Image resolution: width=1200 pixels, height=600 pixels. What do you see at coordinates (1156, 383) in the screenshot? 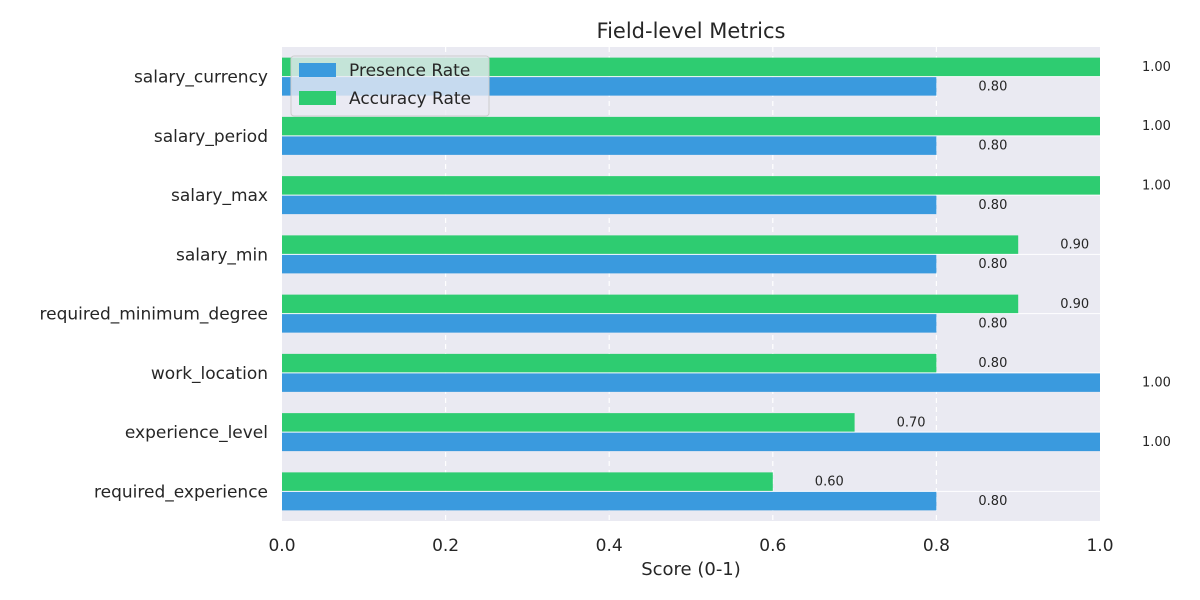
I see `value-label-presence-work_location: 1.00` at bounding box center [1156, 383].